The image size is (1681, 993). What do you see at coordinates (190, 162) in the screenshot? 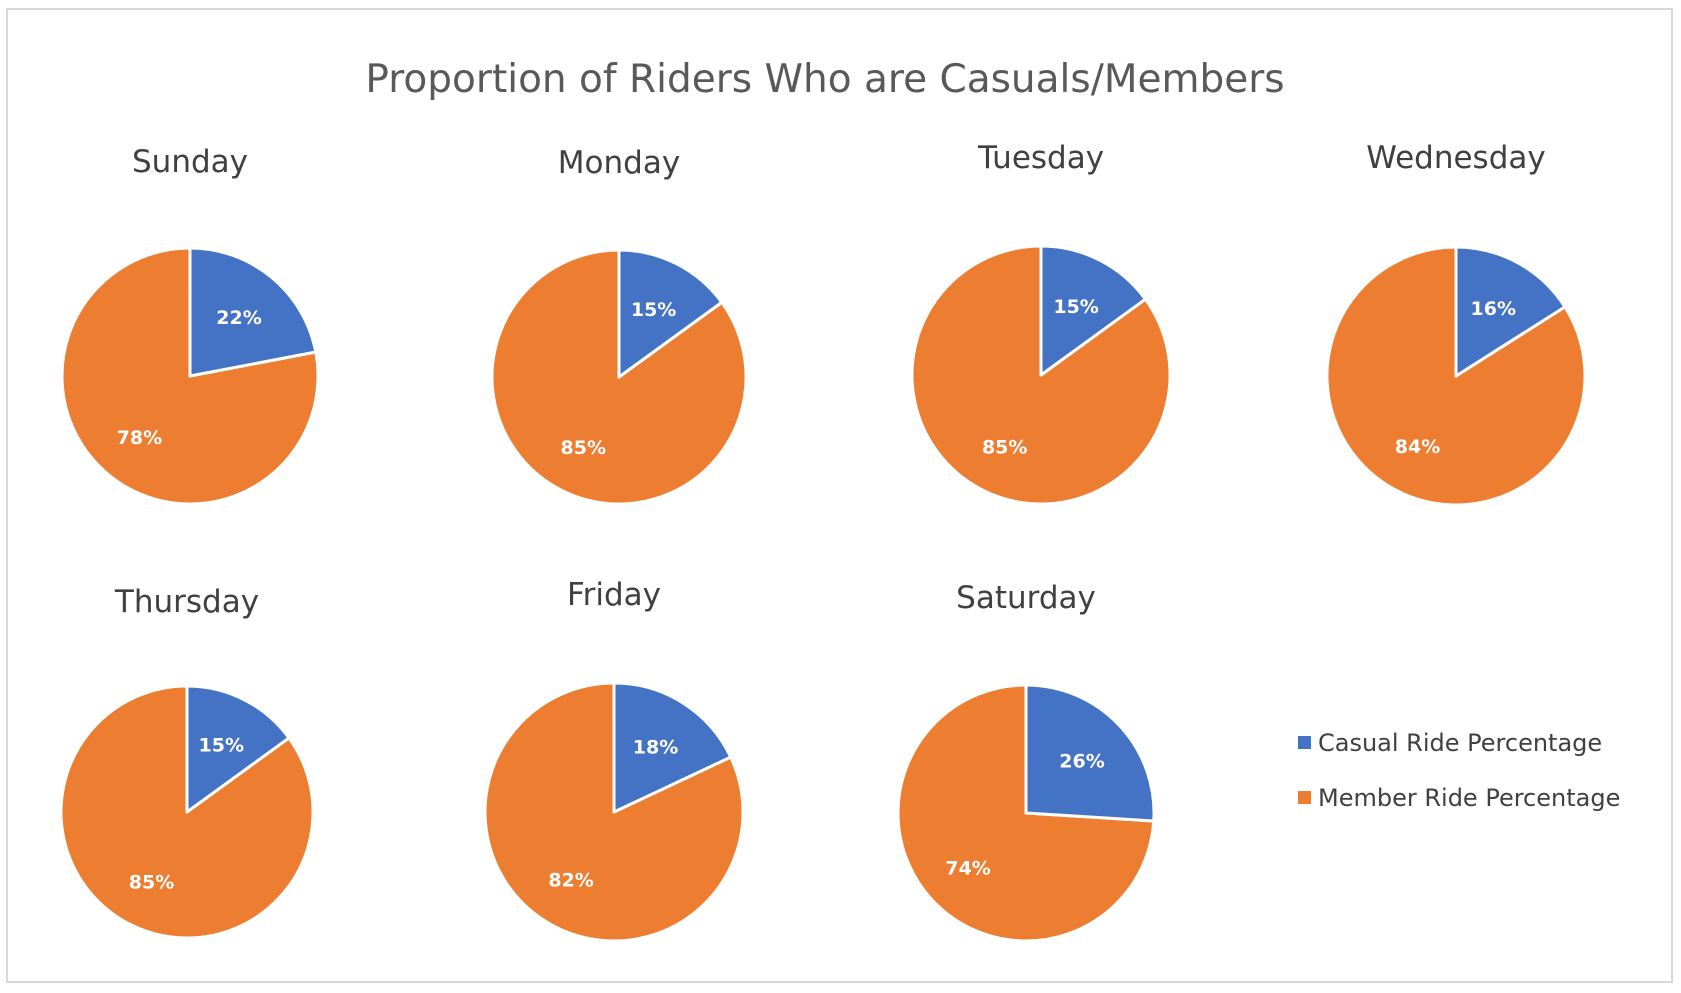
I see `pie-title-sunday: Sunday` at bounding box center [190, 162].